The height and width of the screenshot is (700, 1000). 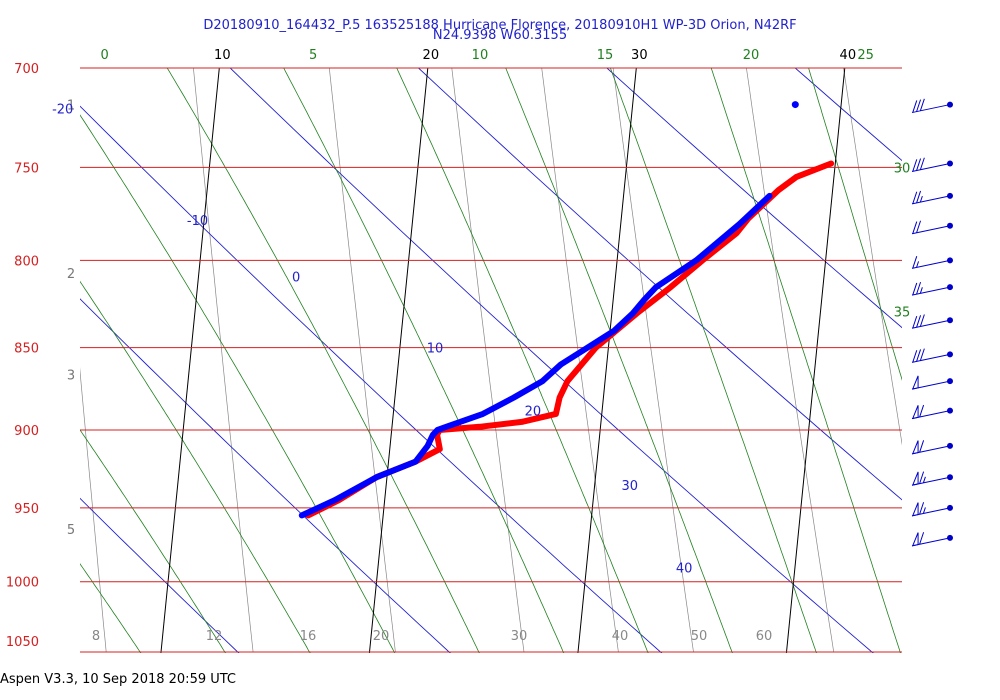 What do you see at coordinates (26, 509) in the screenshot?
I see `pressure-tick-label: 950` at bounding box center [26, 509].